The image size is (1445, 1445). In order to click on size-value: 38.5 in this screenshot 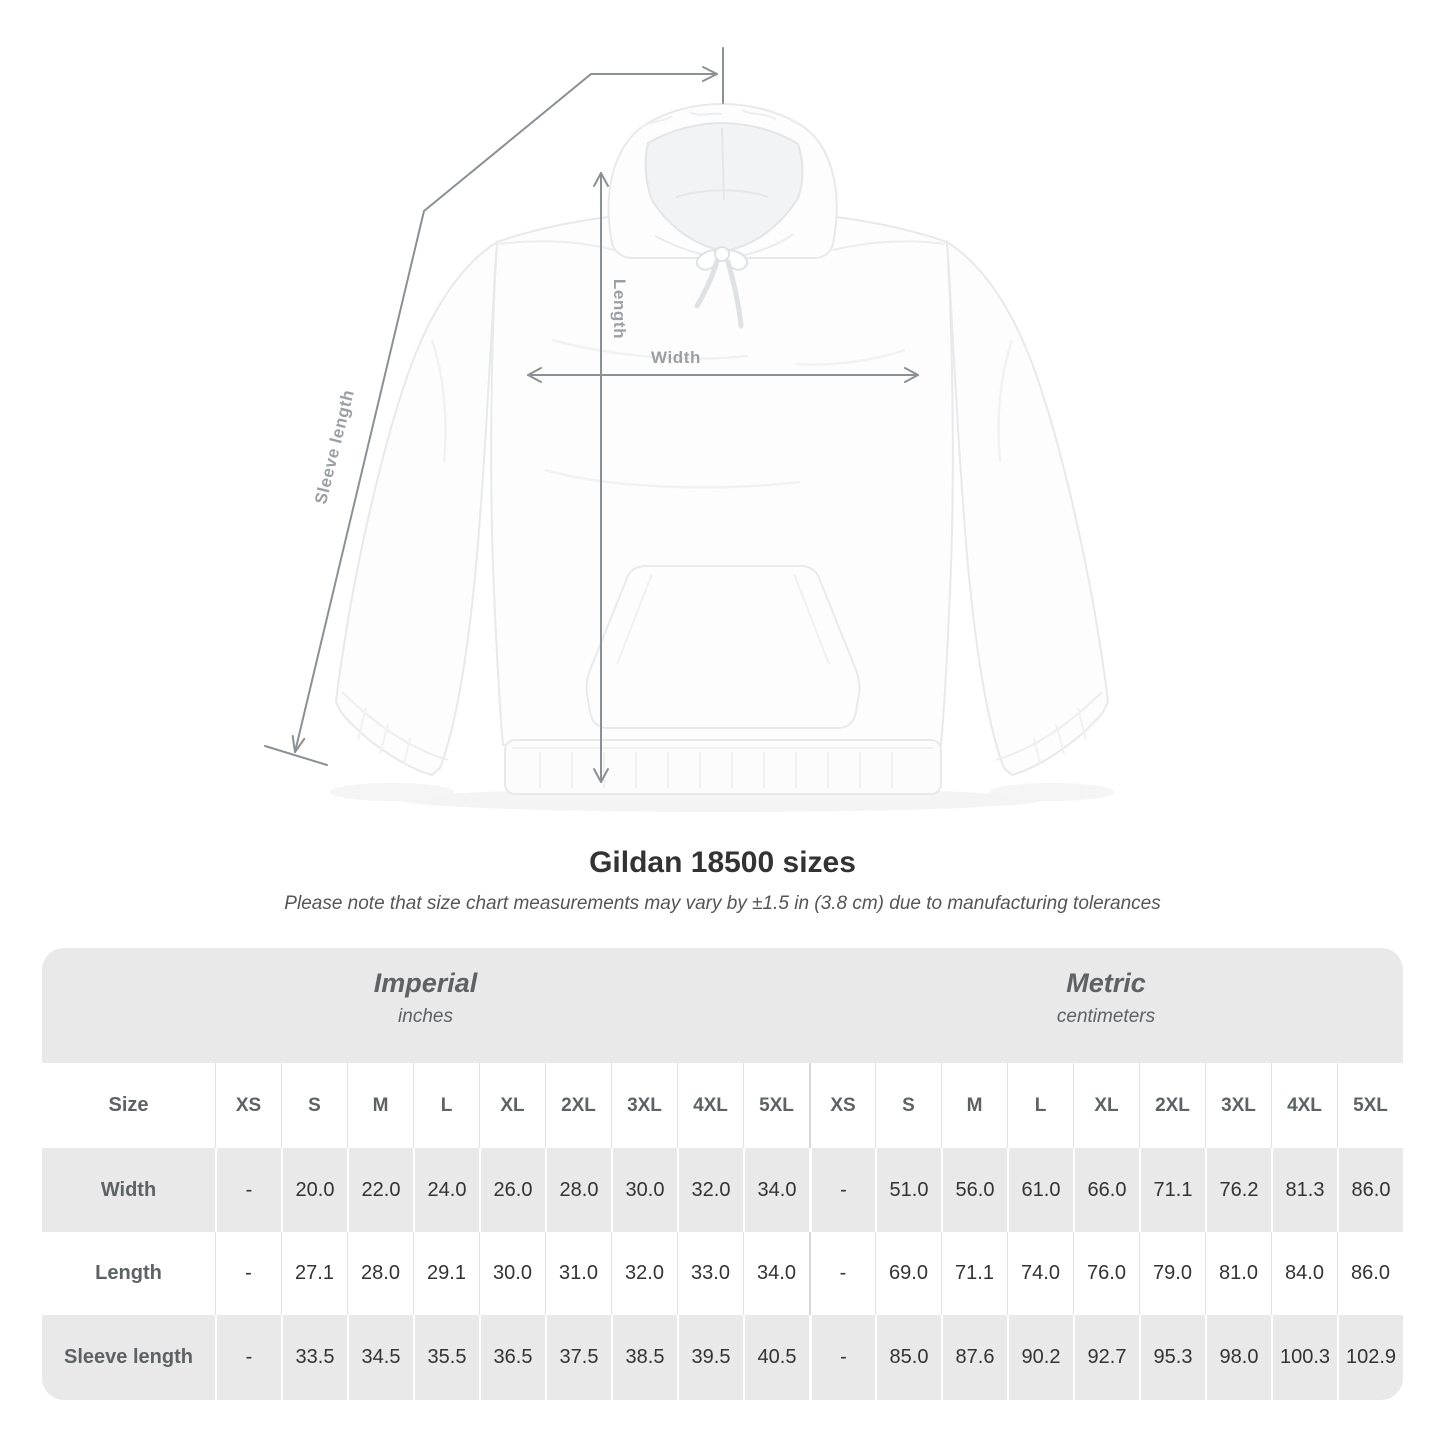, I will do `click(644, 1357)`.